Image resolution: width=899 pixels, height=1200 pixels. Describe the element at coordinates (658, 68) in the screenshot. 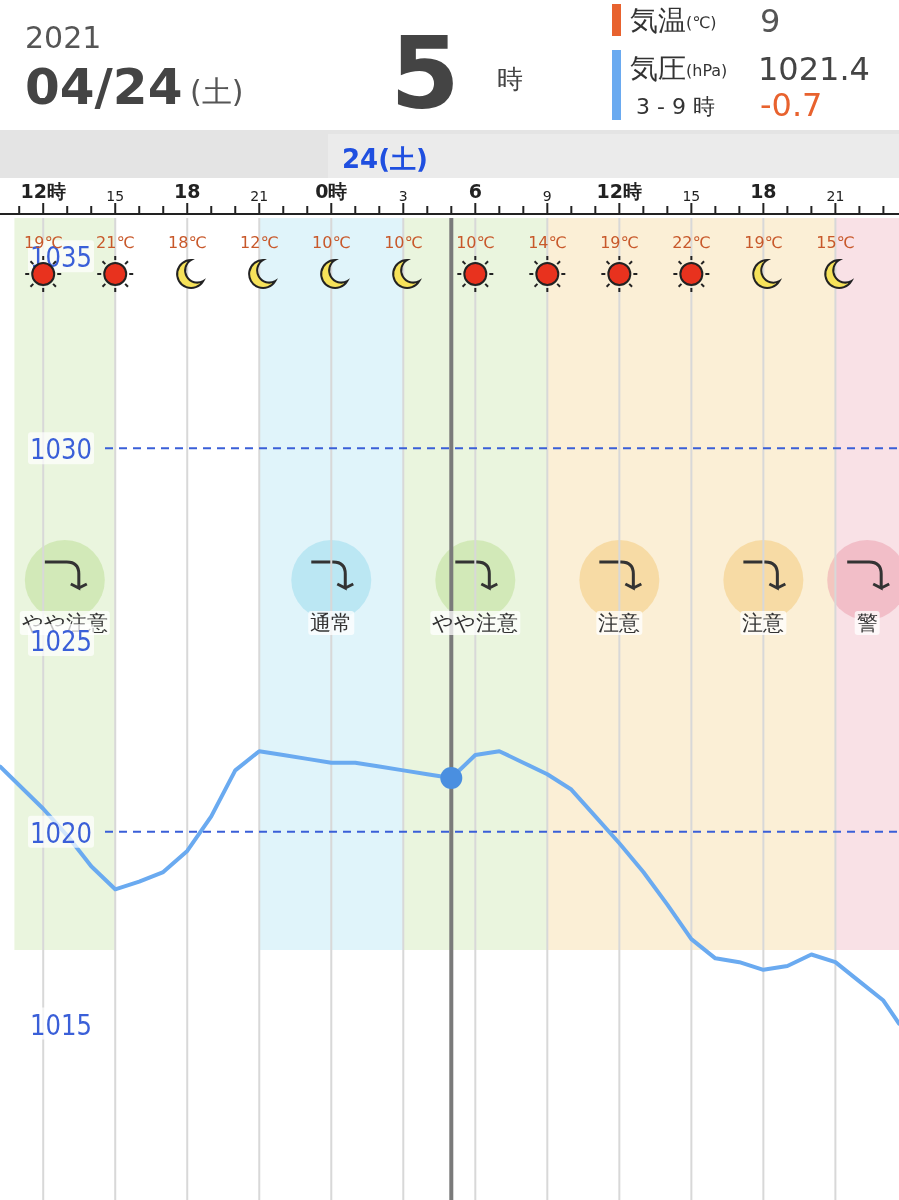

I see `text: 気圧` at that location.